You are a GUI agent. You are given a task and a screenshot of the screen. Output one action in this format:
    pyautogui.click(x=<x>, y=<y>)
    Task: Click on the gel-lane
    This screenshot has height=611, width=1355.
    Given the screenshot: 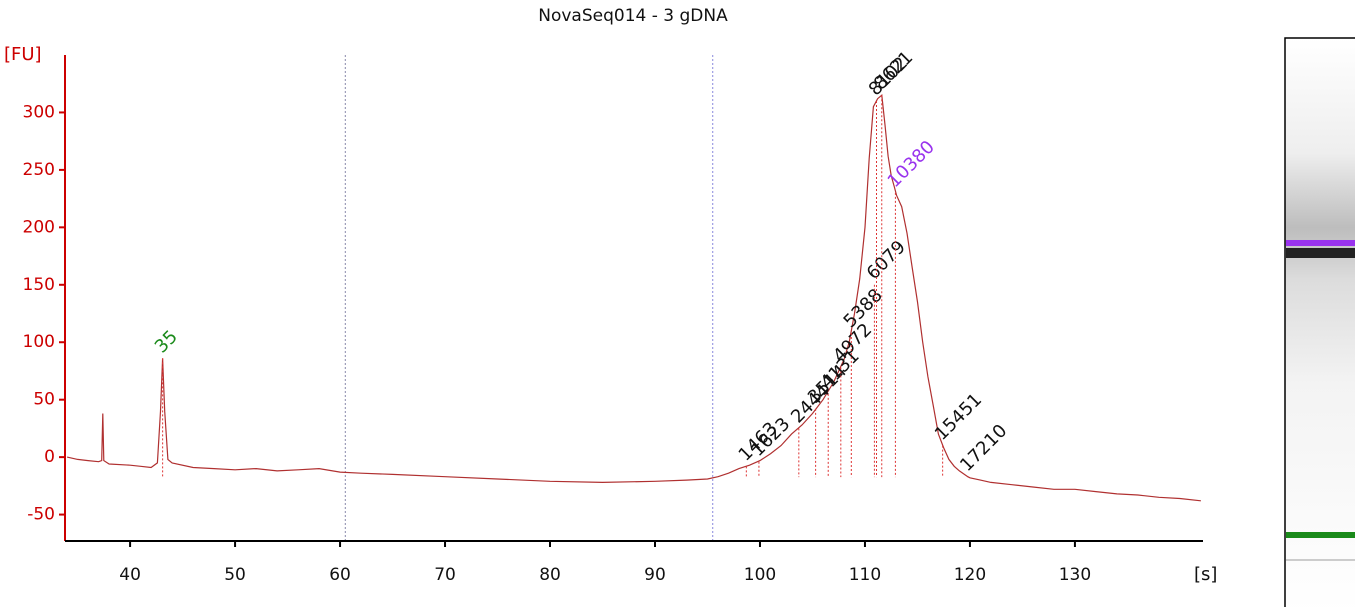 What is the action you would take?
    pyautogui.click(x=1319, y=324)
    